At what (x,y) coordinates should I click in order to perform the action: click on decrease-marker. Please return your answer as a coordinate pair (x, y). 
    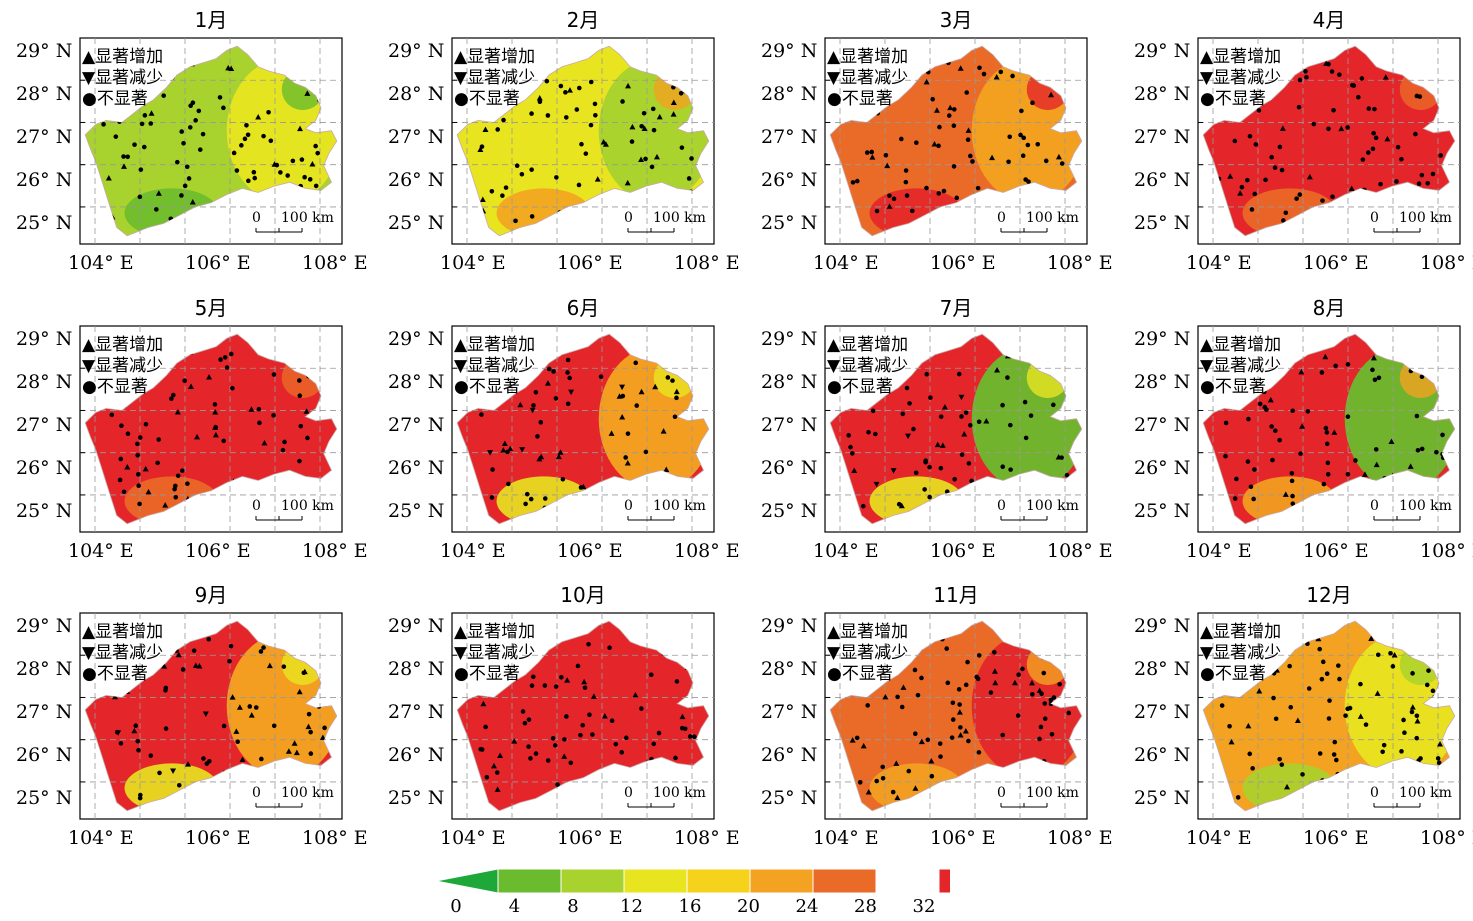
    Looking at the image, I should click on (532, 410).